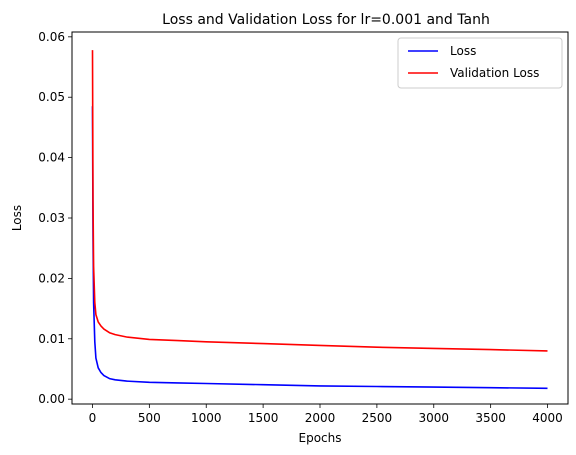 This screenshot has height=455, width=576. What do you see at coordinates (494, 73) in the screenshot?
I see `legend-label-validation-loss: Validation Loss` at bounding box center [494, 73].